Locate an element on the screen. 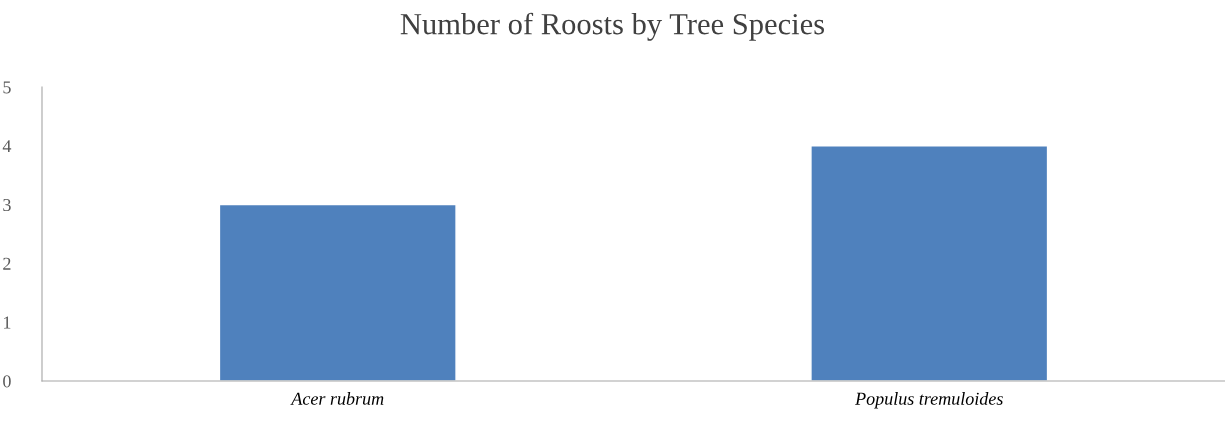  chart-title: Number of Roosts by Tree Species is located at coordinates (612, 26).